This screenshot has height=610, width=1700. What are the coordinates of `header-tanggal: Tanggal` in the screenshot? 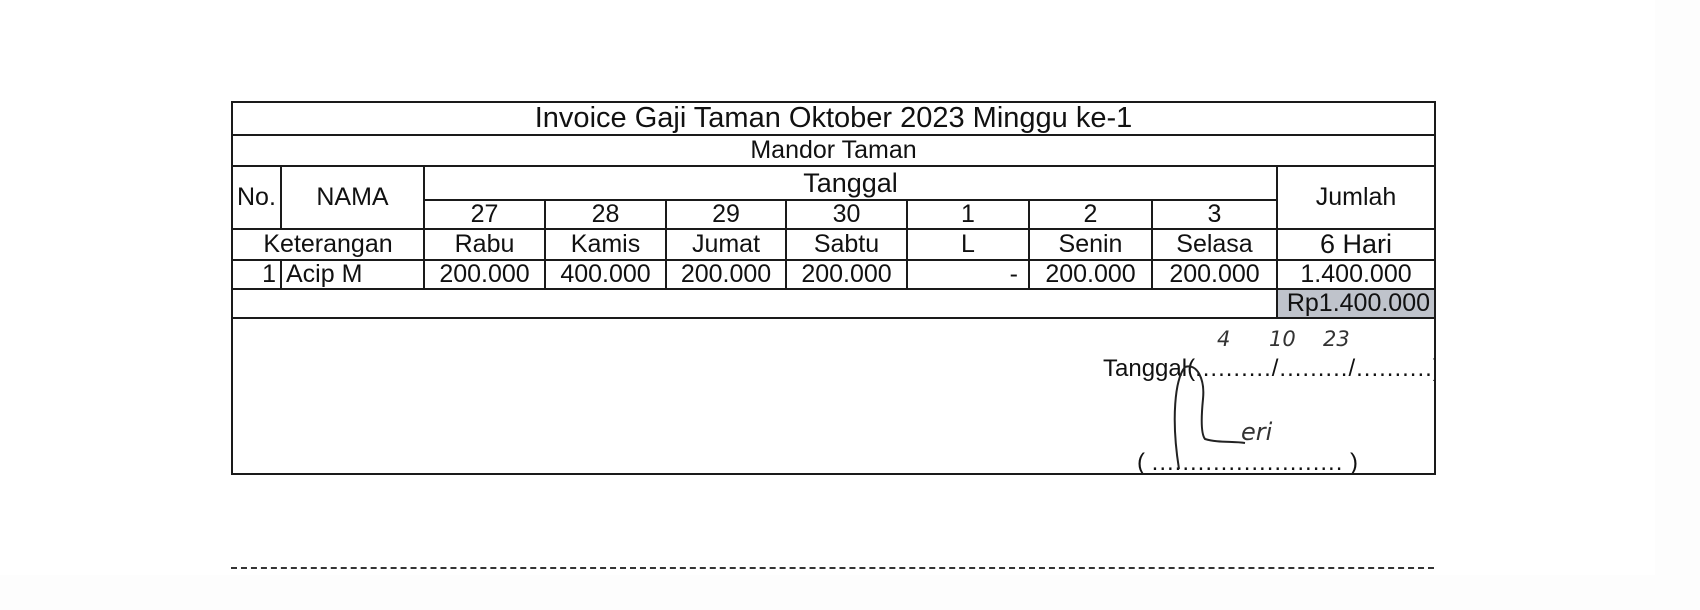 It's located at (850, 183).